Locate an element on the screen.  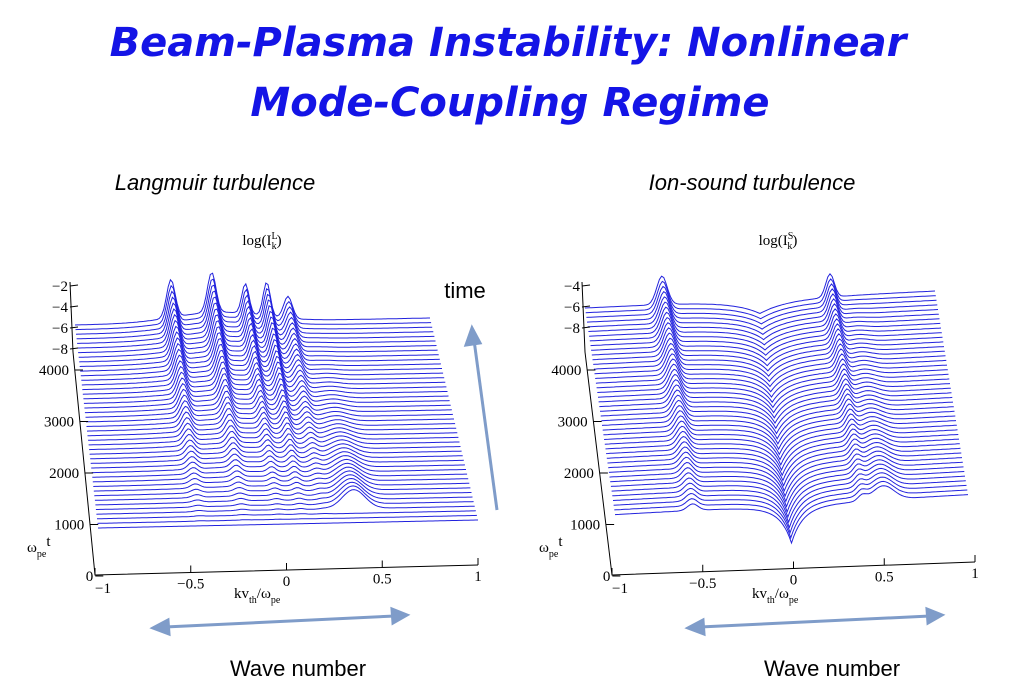
z-axis-label: log(IS k) is located at coordinates (778, 241).